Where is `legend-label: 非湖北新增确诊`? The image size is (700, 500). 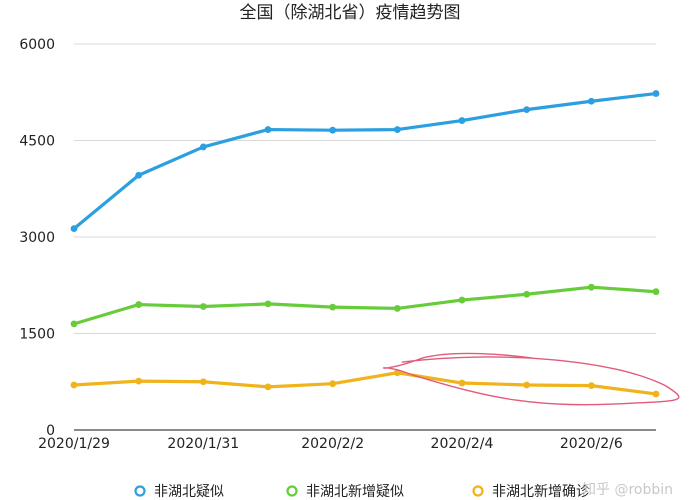 legend-label: 非湖北新增确诊 is located at coordinates (541, 492).